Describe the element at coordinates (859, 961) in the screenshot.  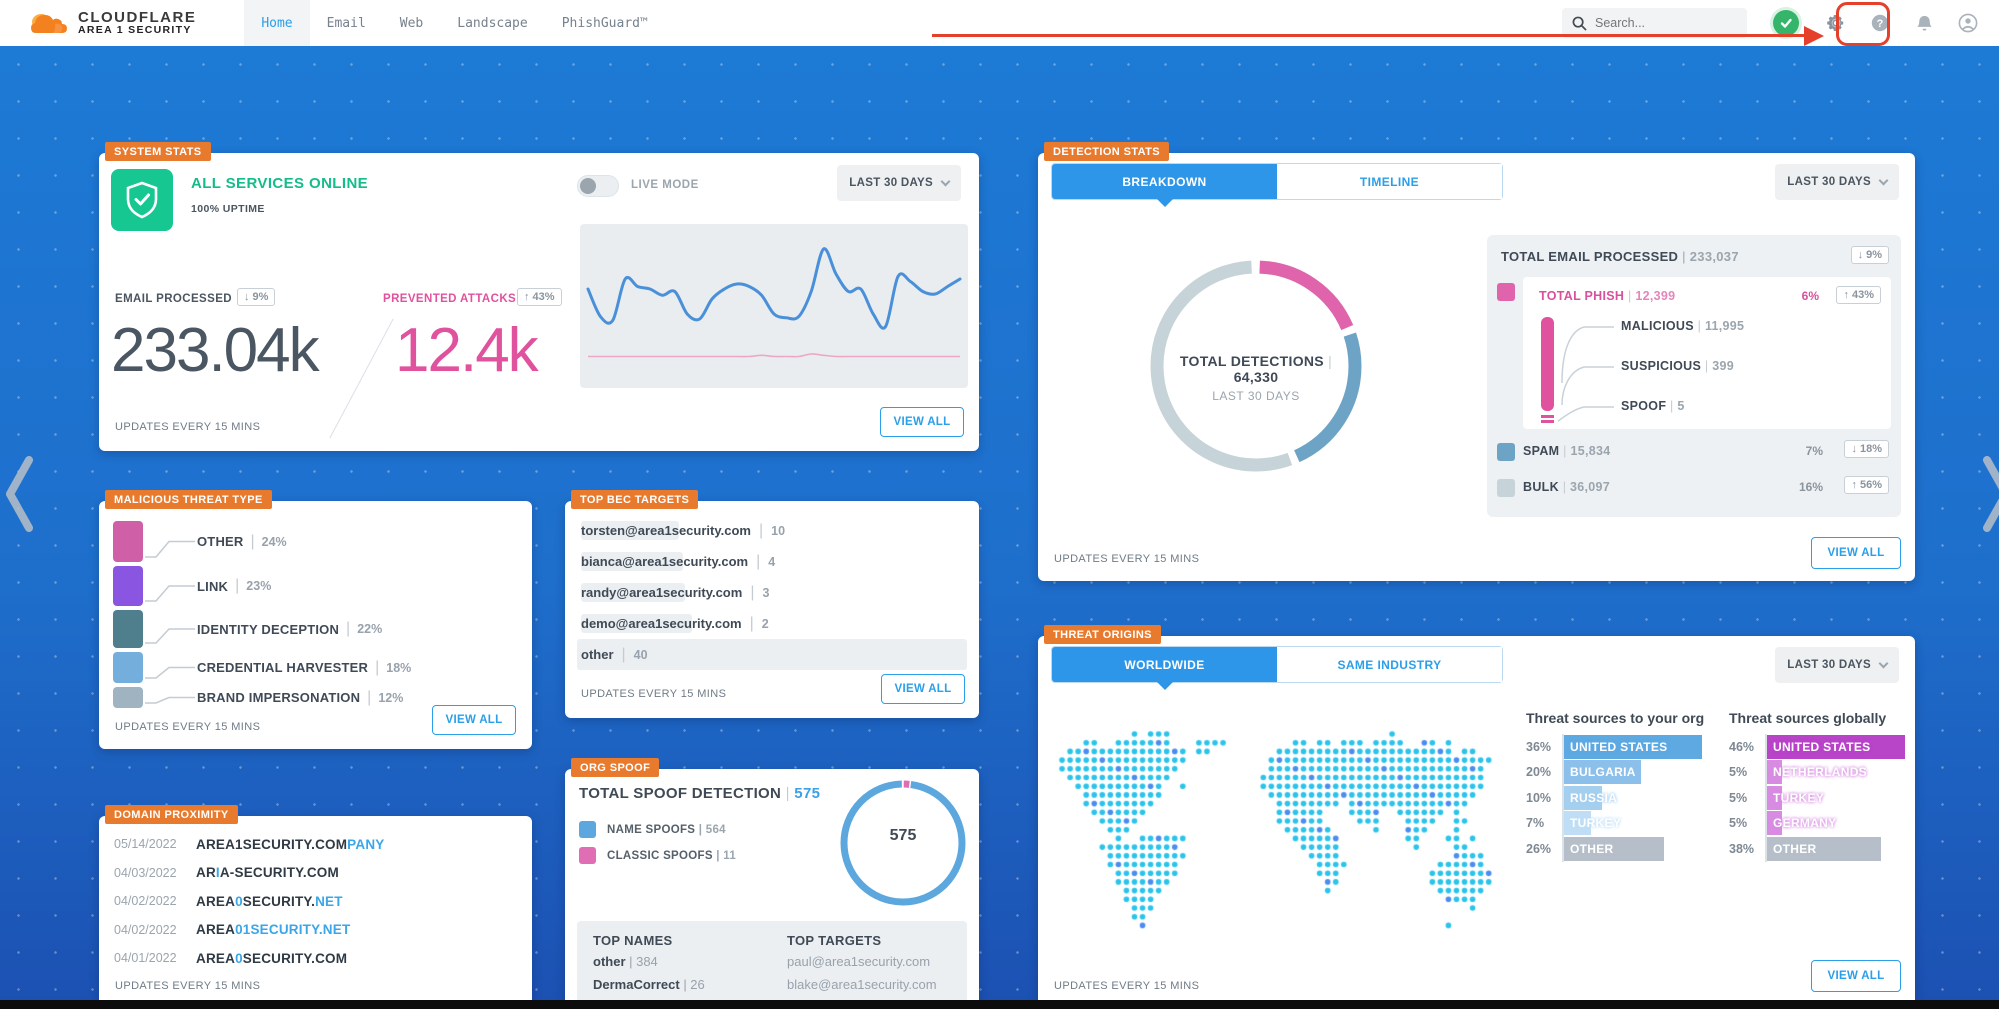
I see `top-target-row: paul@area1security.com` at that location.